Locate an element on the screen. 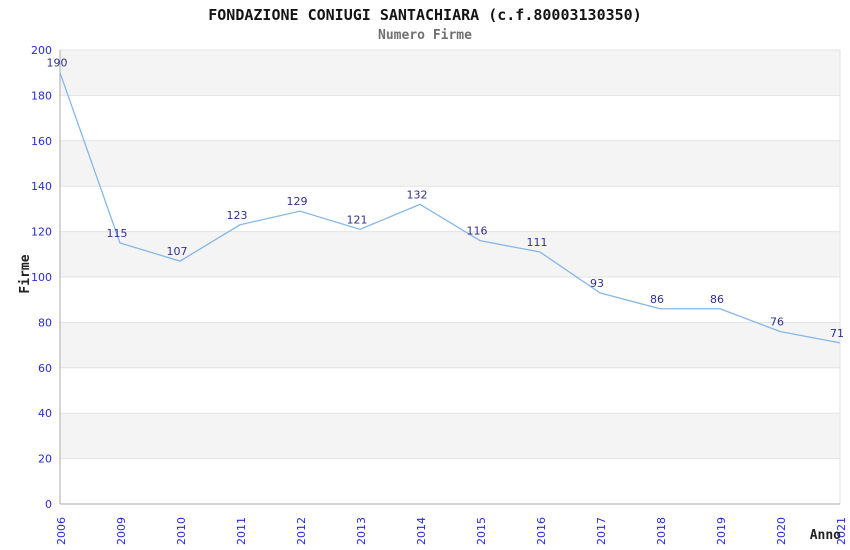  y-tick-label: 60 is located at coordinates (45, 368).